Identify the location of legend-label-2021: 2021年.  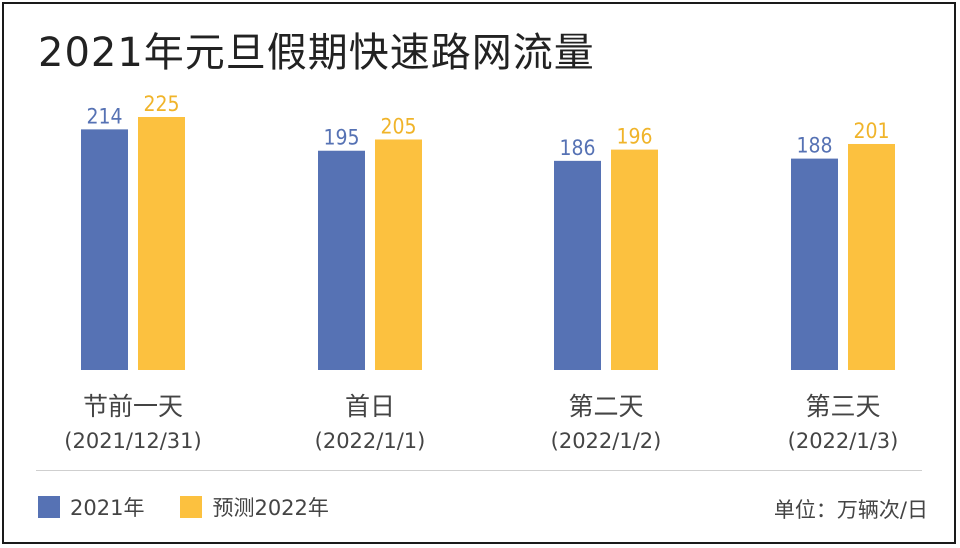
(107, 508).